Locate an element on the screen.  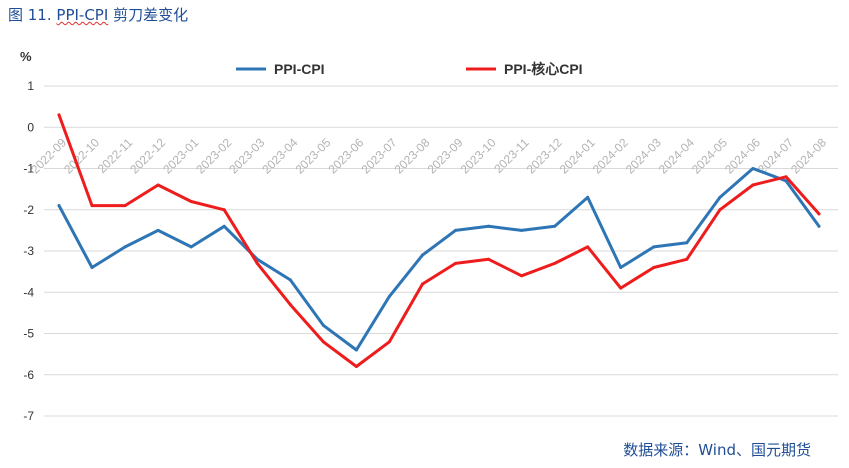
x-tick-label: 2024-01 is located at coordinates (577, 155).